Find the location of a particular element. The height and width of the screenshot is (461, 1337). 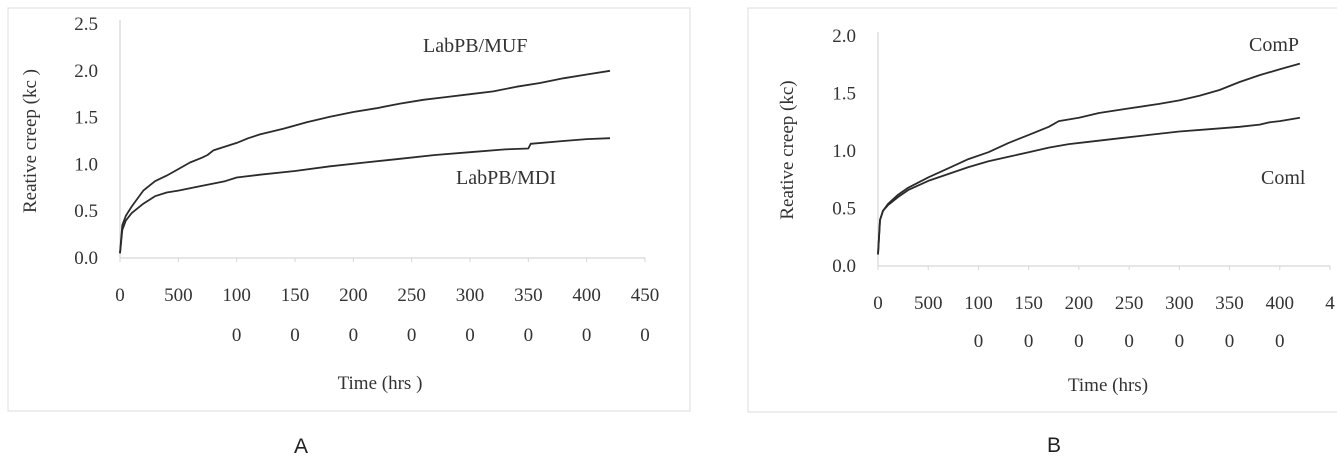

x-axis-title: Time (hrs) is located at coordinates (1108, 385).